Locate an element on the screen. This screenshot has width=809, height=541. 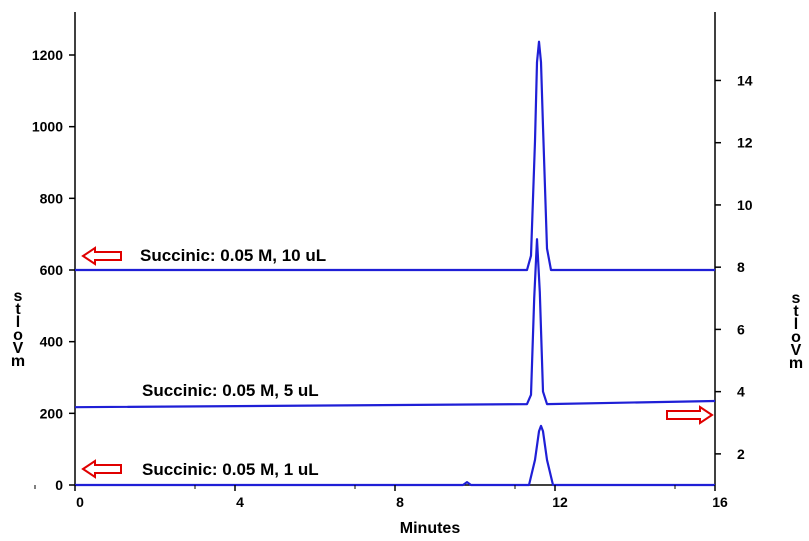
x-axis-title: Minutes is located at coordinates (430, 528).